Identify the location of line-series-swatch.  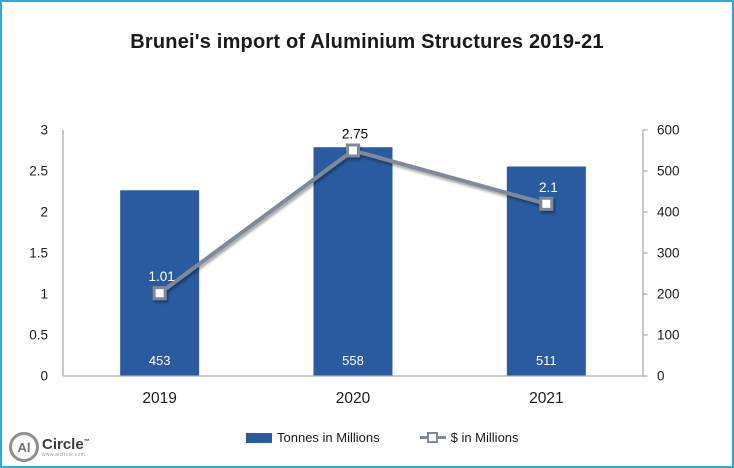
(432, 437).